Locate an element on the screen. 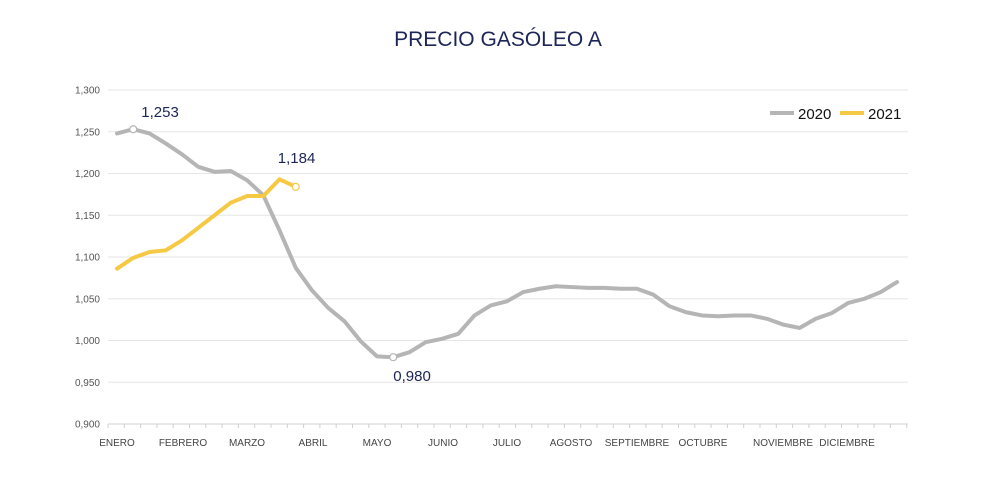  chart-title: PRECIO GASÓLEO A is located at coordinates (498, 39).